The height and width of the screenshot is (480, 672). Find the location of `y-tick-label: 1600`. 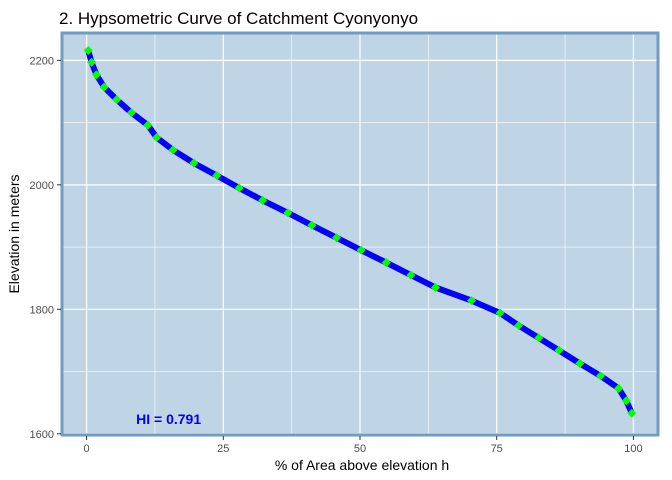

y-tick-label: 1600 is located at coordinates (42, 435).